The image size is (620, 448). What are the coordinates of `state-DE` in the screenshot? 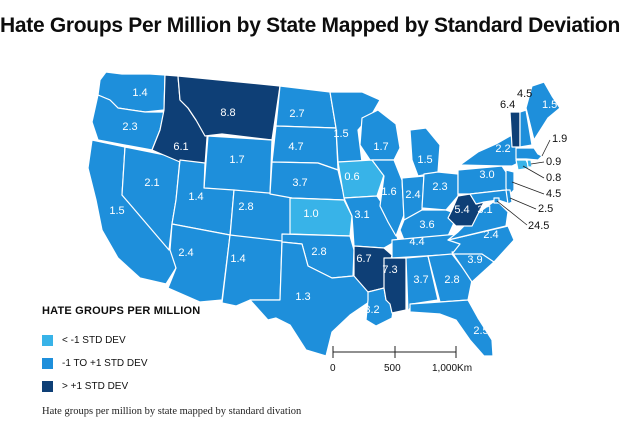 It's located at (509, 197).